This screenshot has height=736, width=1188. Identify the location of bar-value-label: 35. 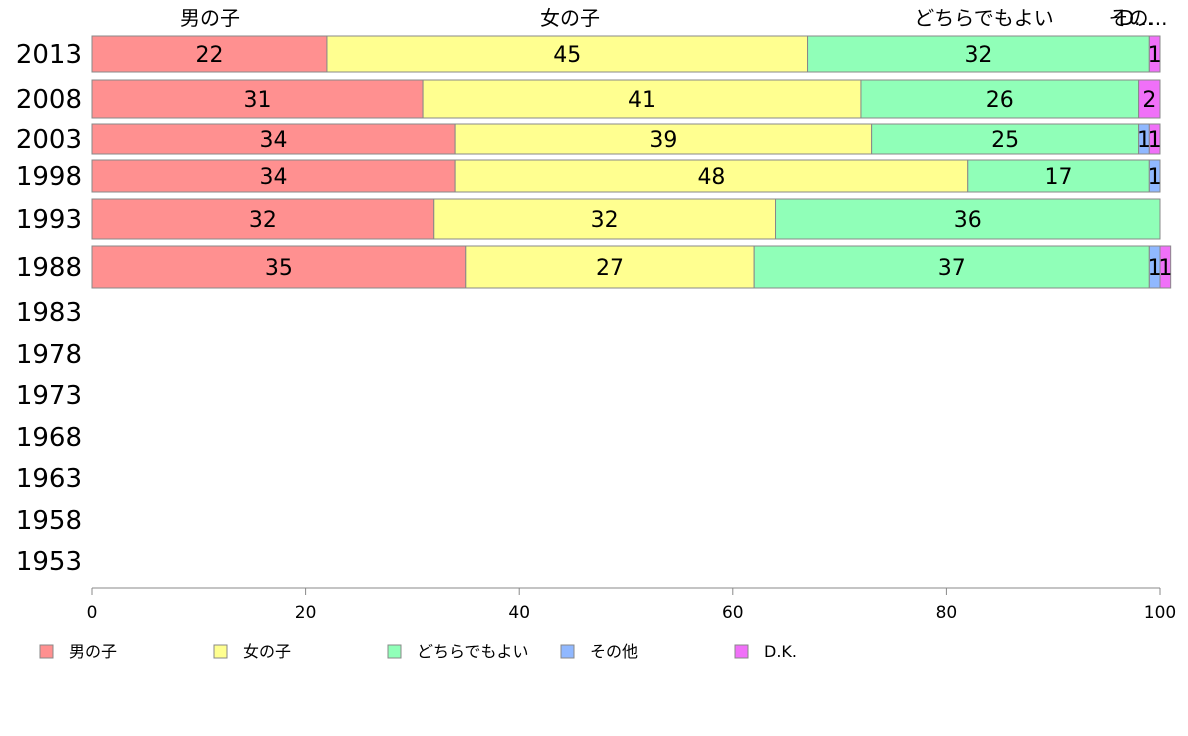
(279, 268).